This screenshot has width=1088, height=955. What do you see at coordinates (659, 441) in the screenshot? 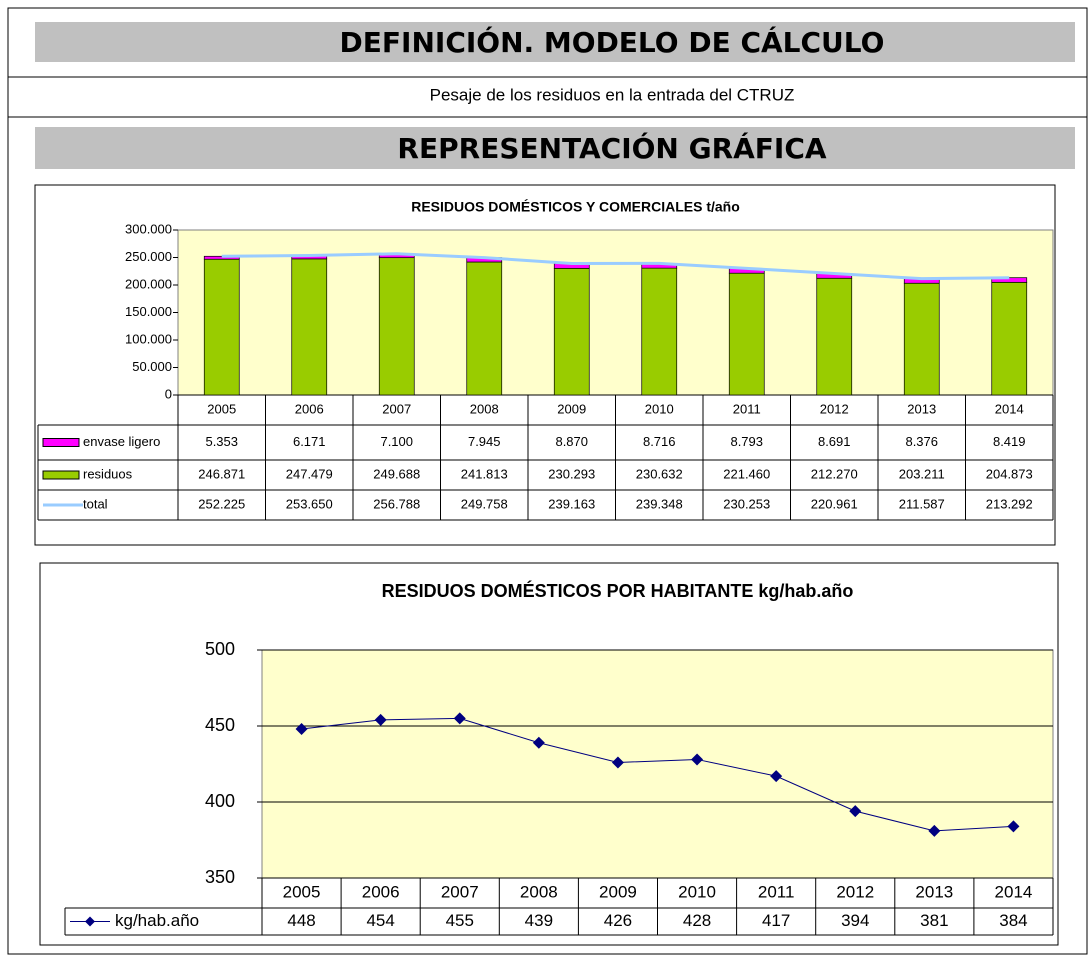
I see `table-value: 8.716` at bounding box center [659, 441].